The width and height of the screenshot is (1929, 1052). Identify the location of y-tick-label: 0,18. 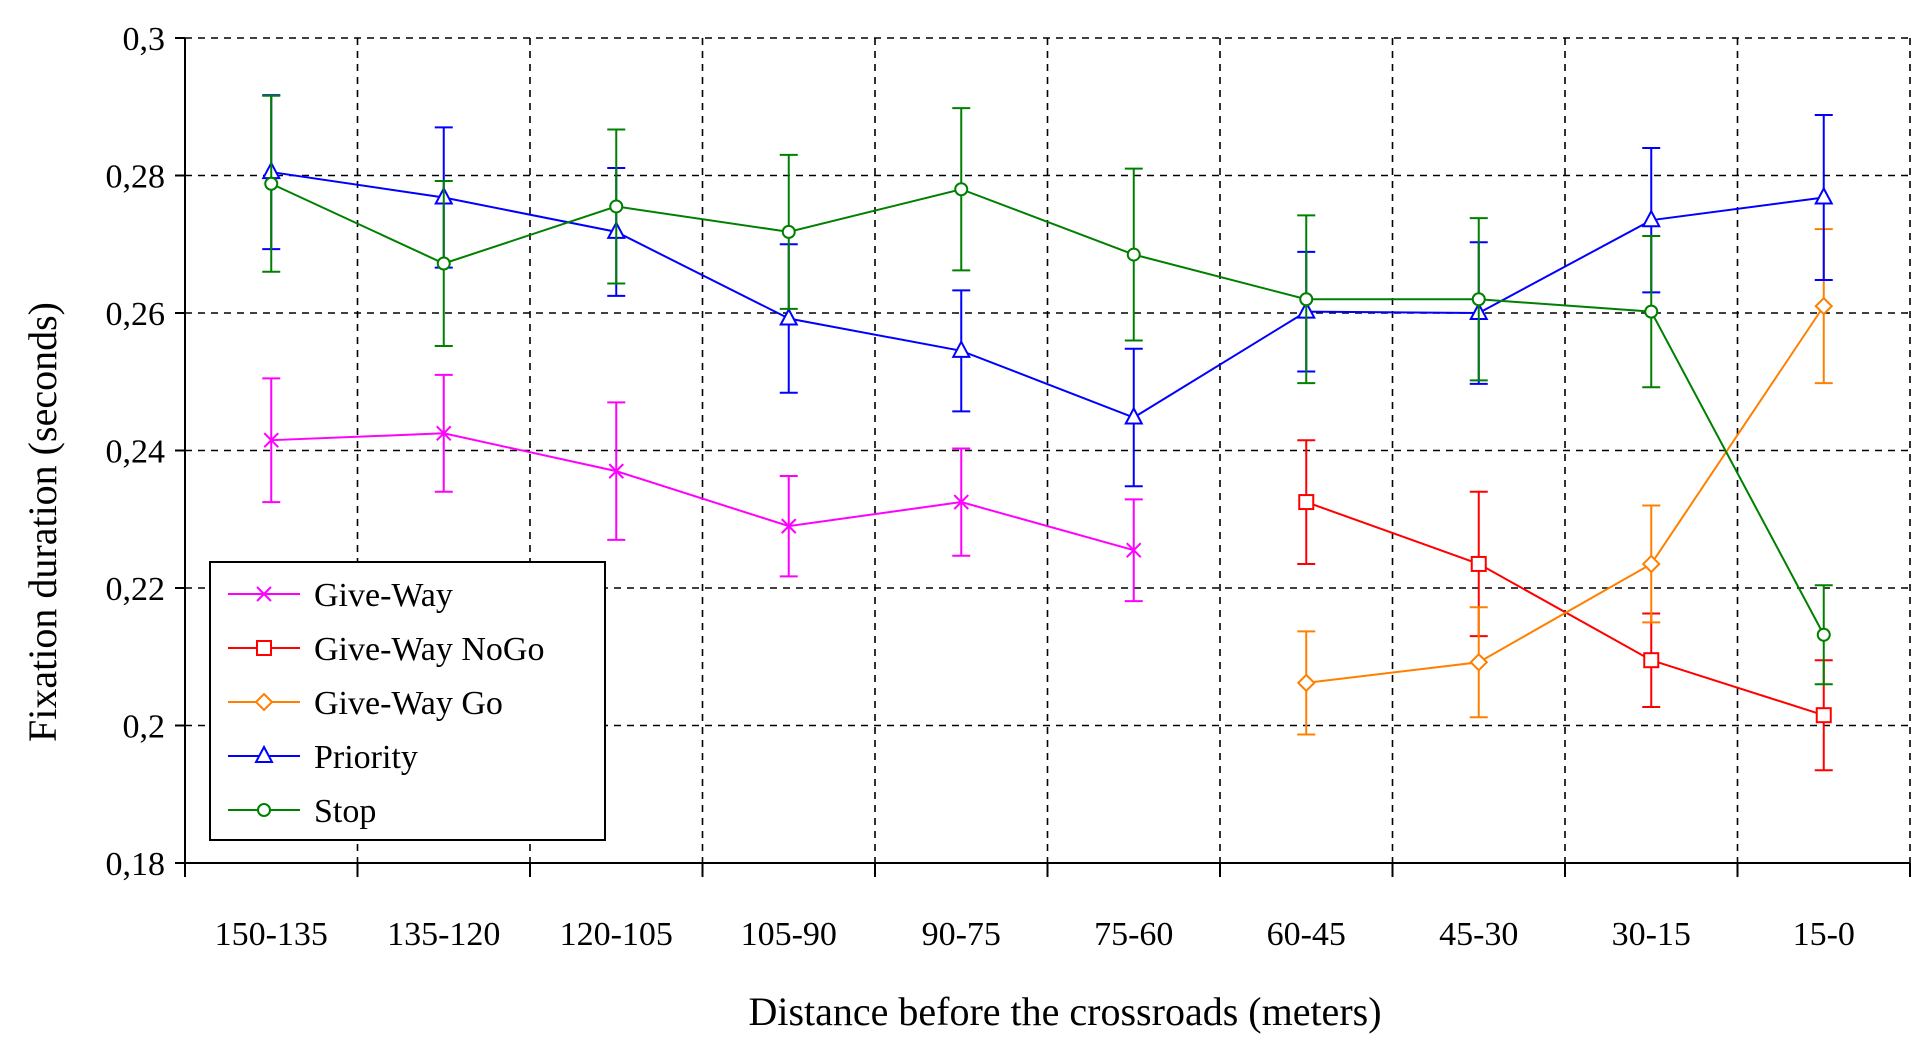
(136, 864).